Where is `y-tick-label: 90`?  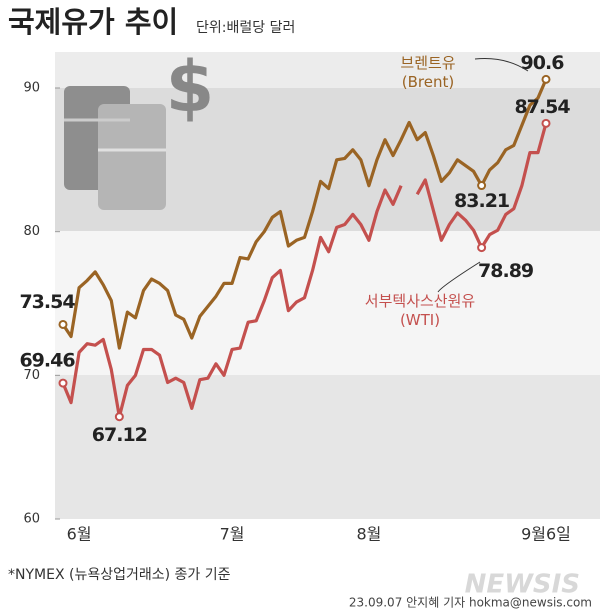 y-tick-label: 90 is located at coordinates (31, 88).